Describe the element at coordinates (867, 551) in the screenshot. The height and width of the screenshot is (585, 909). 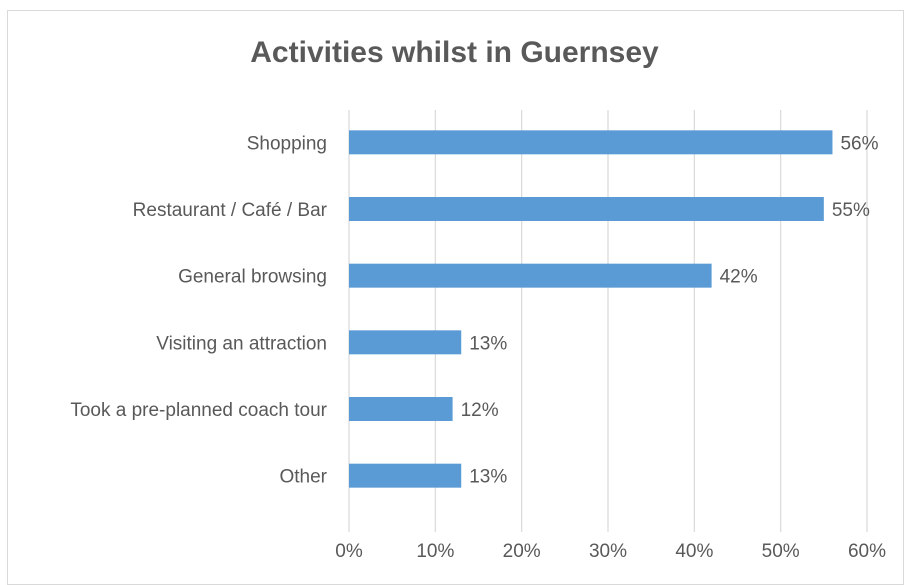
I see `x-tick-label: 60%` at that location.